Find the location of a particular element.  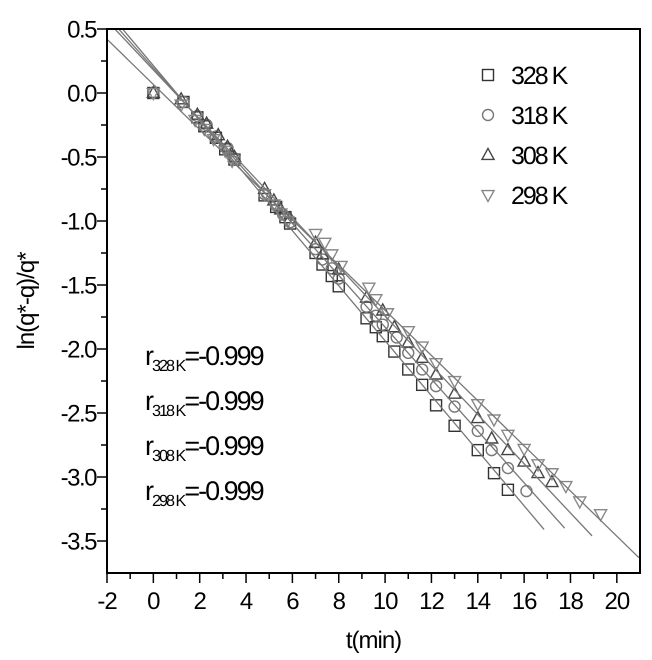

y-axis-title: ln(q*-q)/q* is located at coordinates (26, 301).